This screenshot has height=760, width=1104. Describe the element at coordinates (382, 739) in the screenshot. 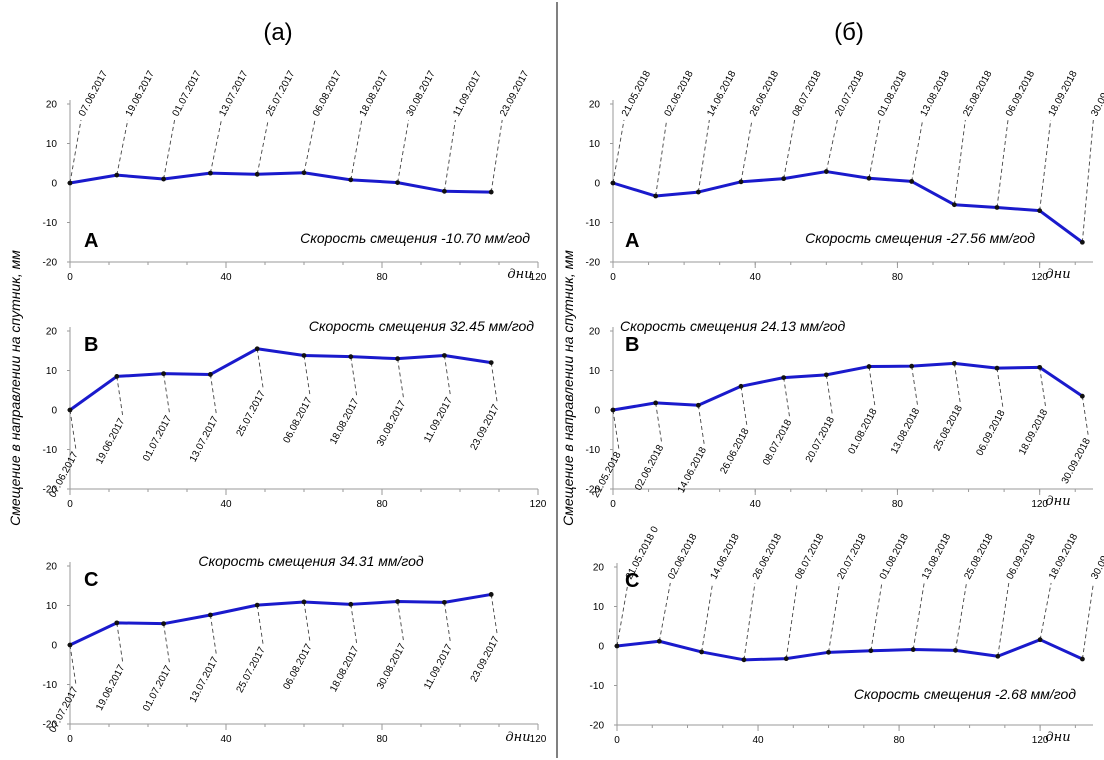

I see `x-tick-label: 80` at that location.